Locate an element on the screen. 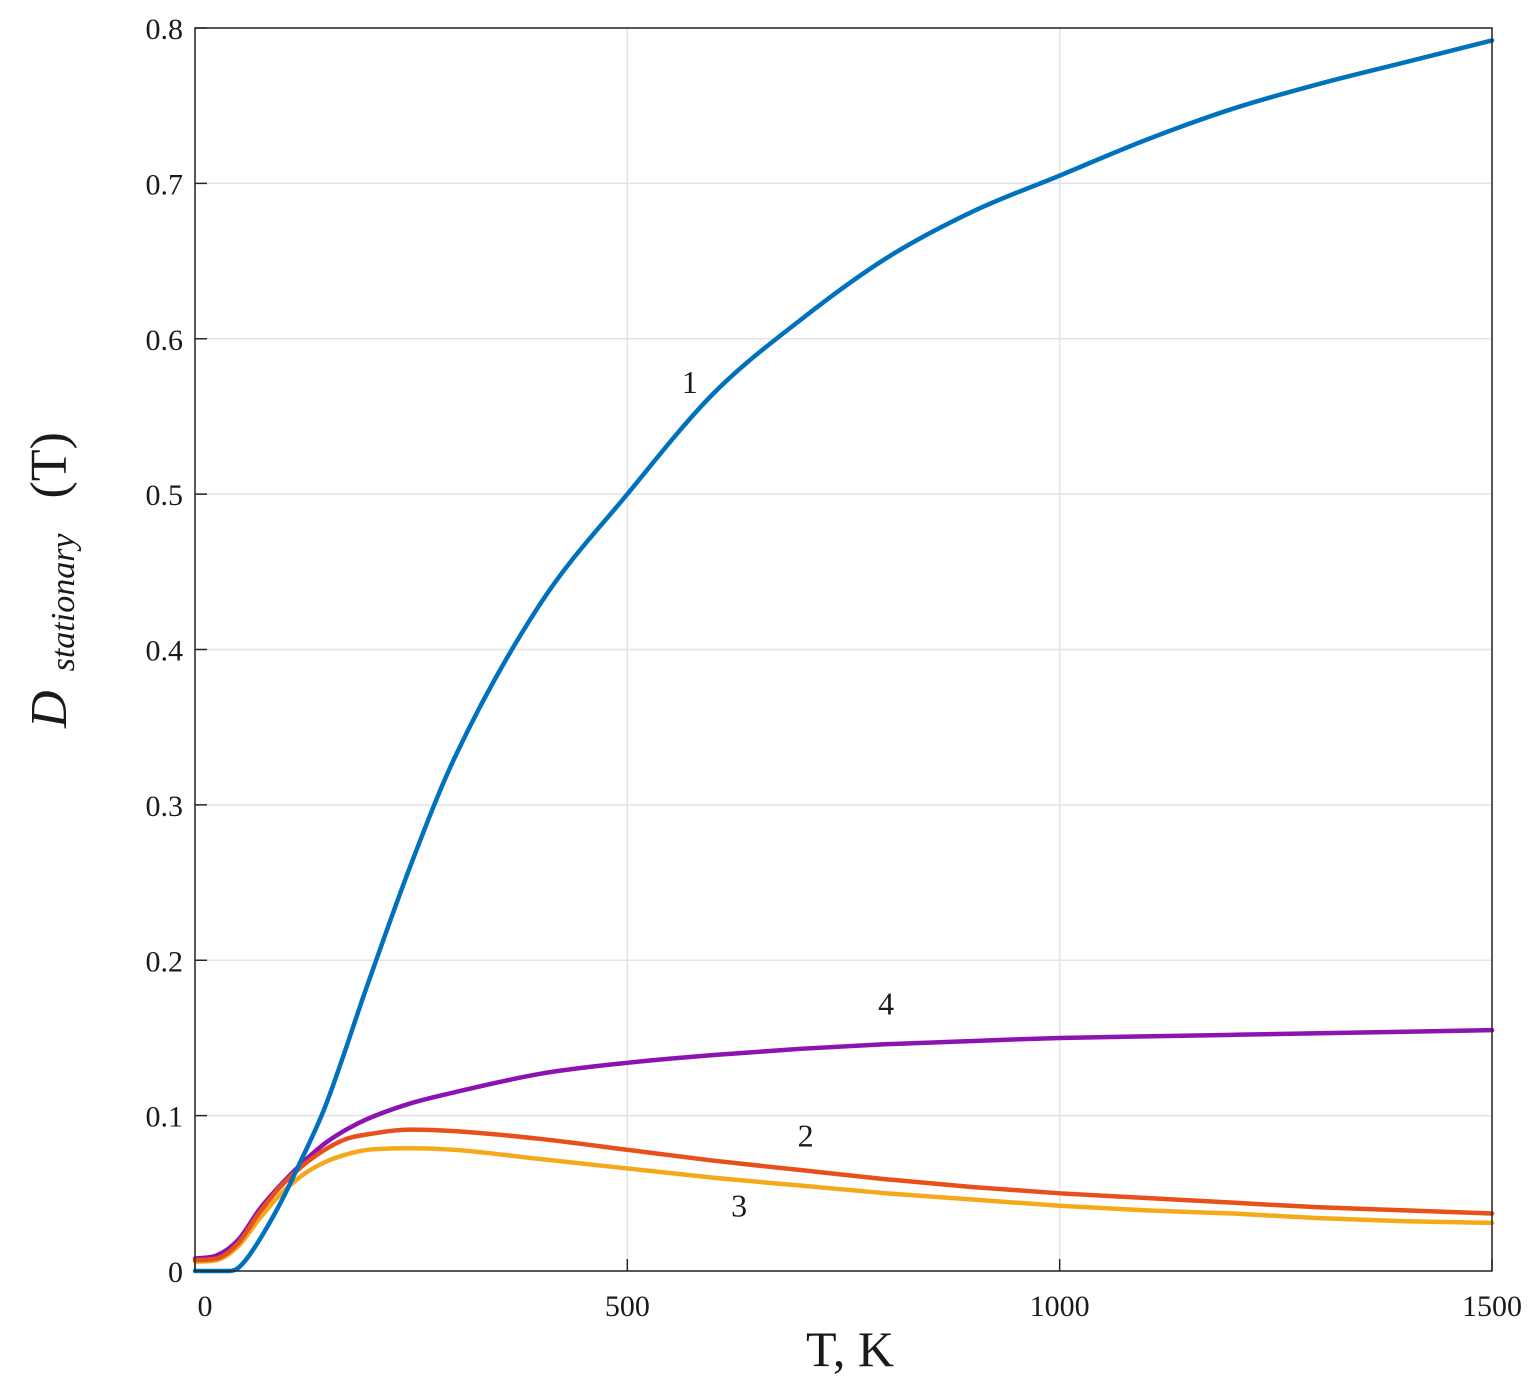 The height and width of the screenshot is (1391, 1540). curve-label-4: 4 is located at coordinates (886, 1004).